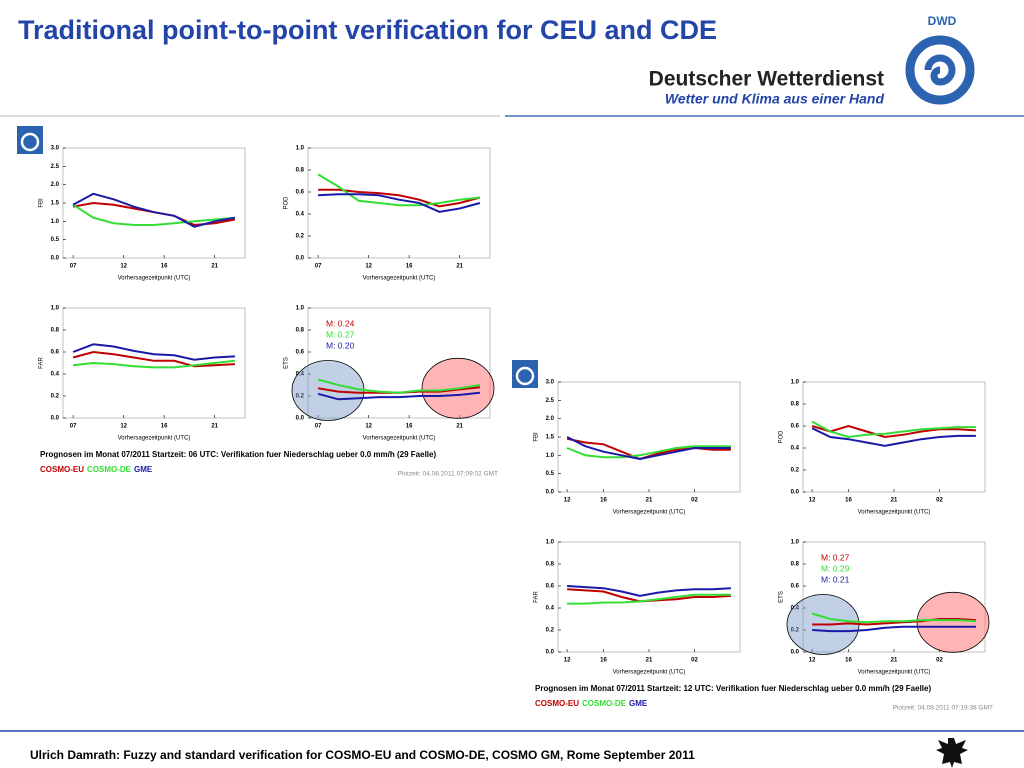  I want to click on org-name: Deutscher Wetterdienst, so click(766, 79).